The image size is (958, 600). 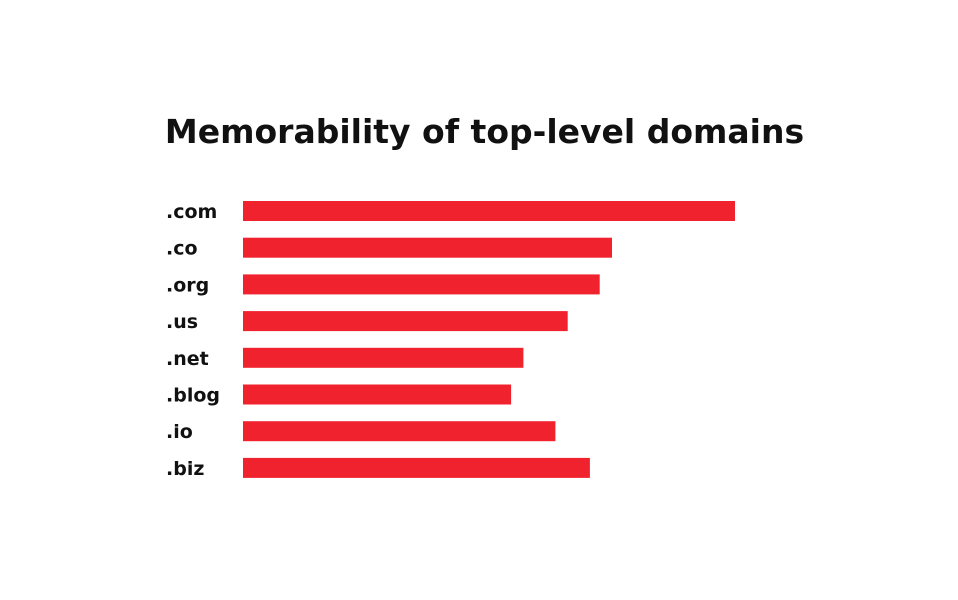 What do you see at coordinates (182, 249) in the screenshot?
I see `category-label-co: .co` at bounding box center [182, 249].